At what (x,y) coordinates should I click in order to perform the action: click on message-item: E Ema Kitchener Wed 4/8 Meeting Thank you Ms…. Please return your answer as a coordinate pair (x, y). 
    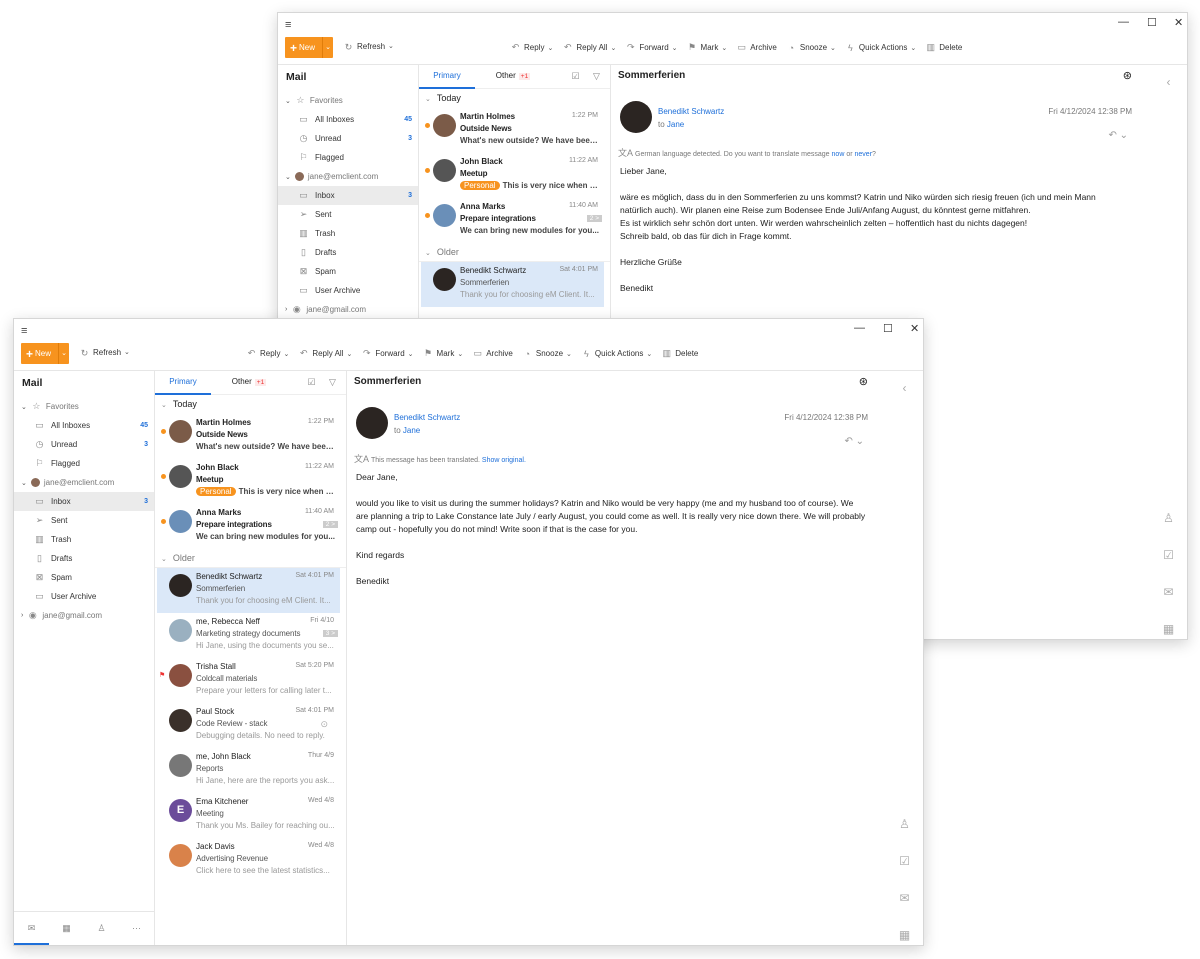
    Looking at the image, I should click on (248, 815).